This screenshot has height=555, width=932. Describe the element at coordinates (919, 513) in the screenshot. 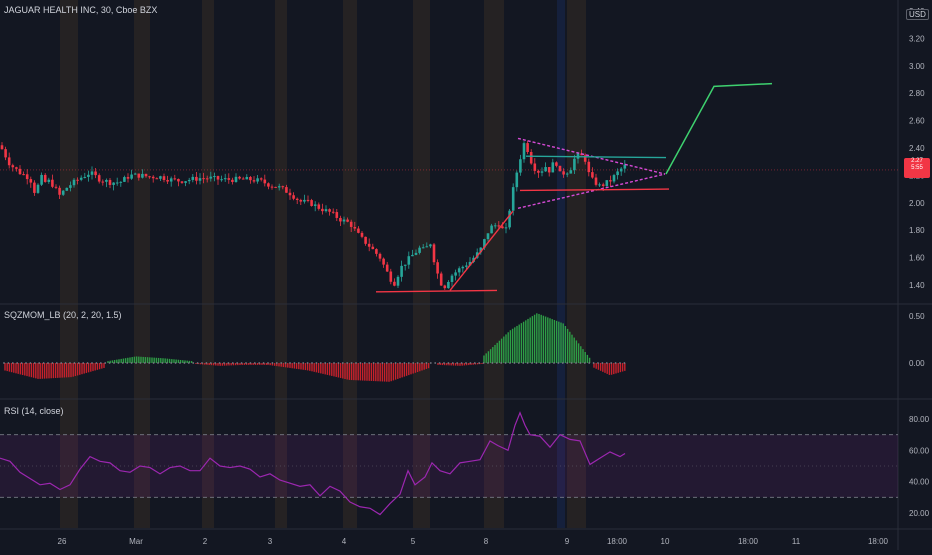

I see `rsi-tick-label: 20.00` at that location.